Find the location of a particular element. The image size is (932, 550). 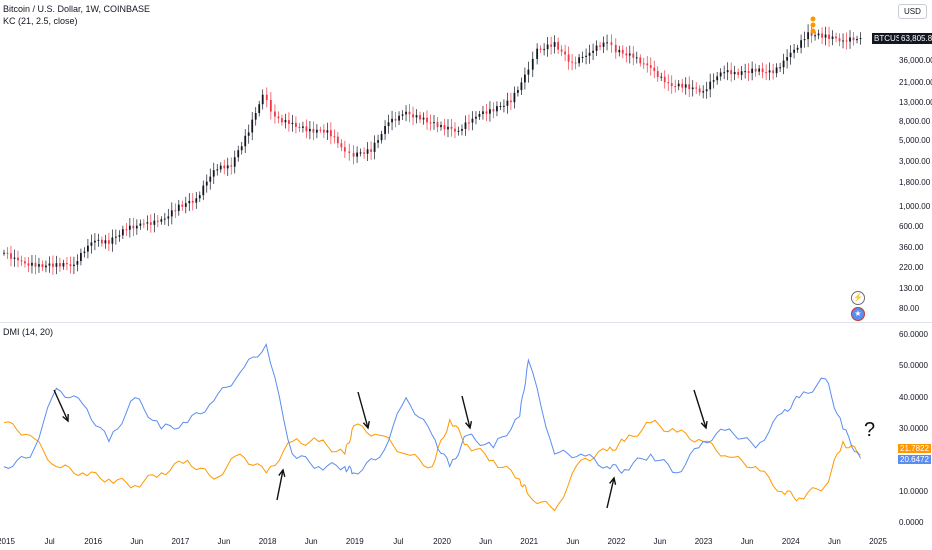

pane-divider is located at coordinates (466, 322).